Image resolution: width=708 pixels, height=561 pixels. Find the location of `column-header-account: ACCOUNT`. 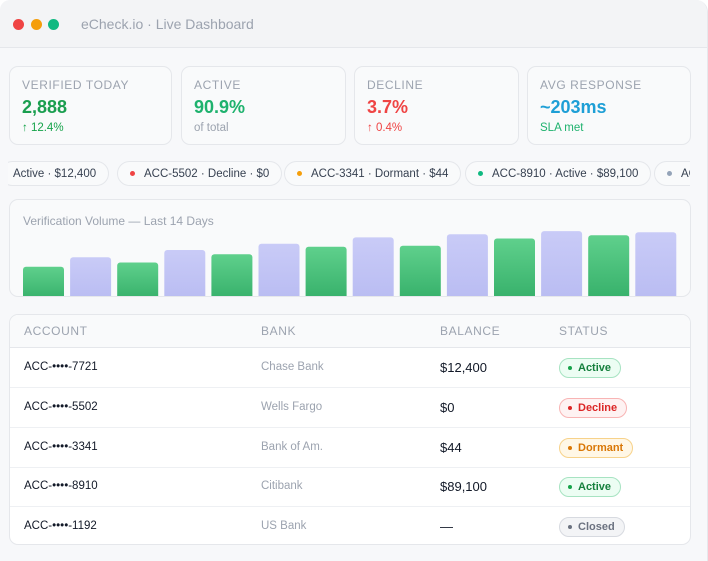

column-header-account: ACCOUNT is located at coordinates (56, 331).